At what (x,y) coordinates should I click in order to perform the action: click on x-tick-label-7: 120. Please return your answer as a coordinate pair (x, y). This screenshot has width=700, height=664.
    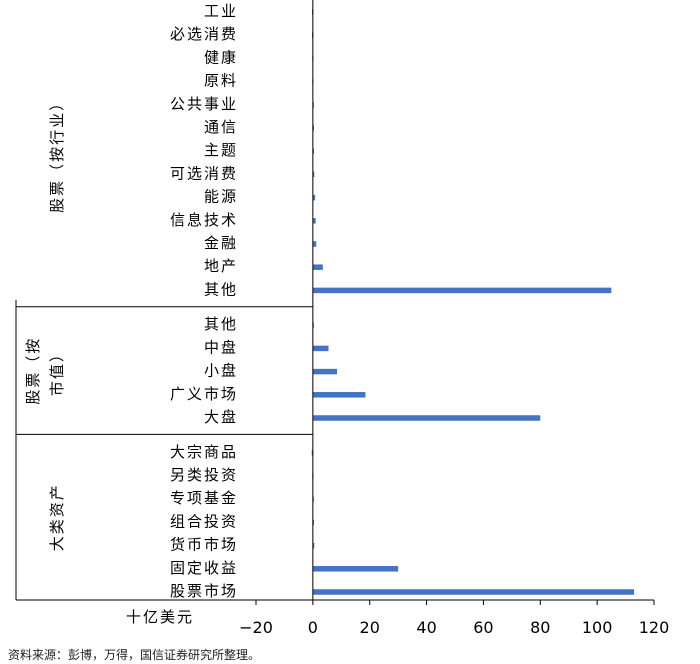
    Looking at the image, I should click on (654, 627).